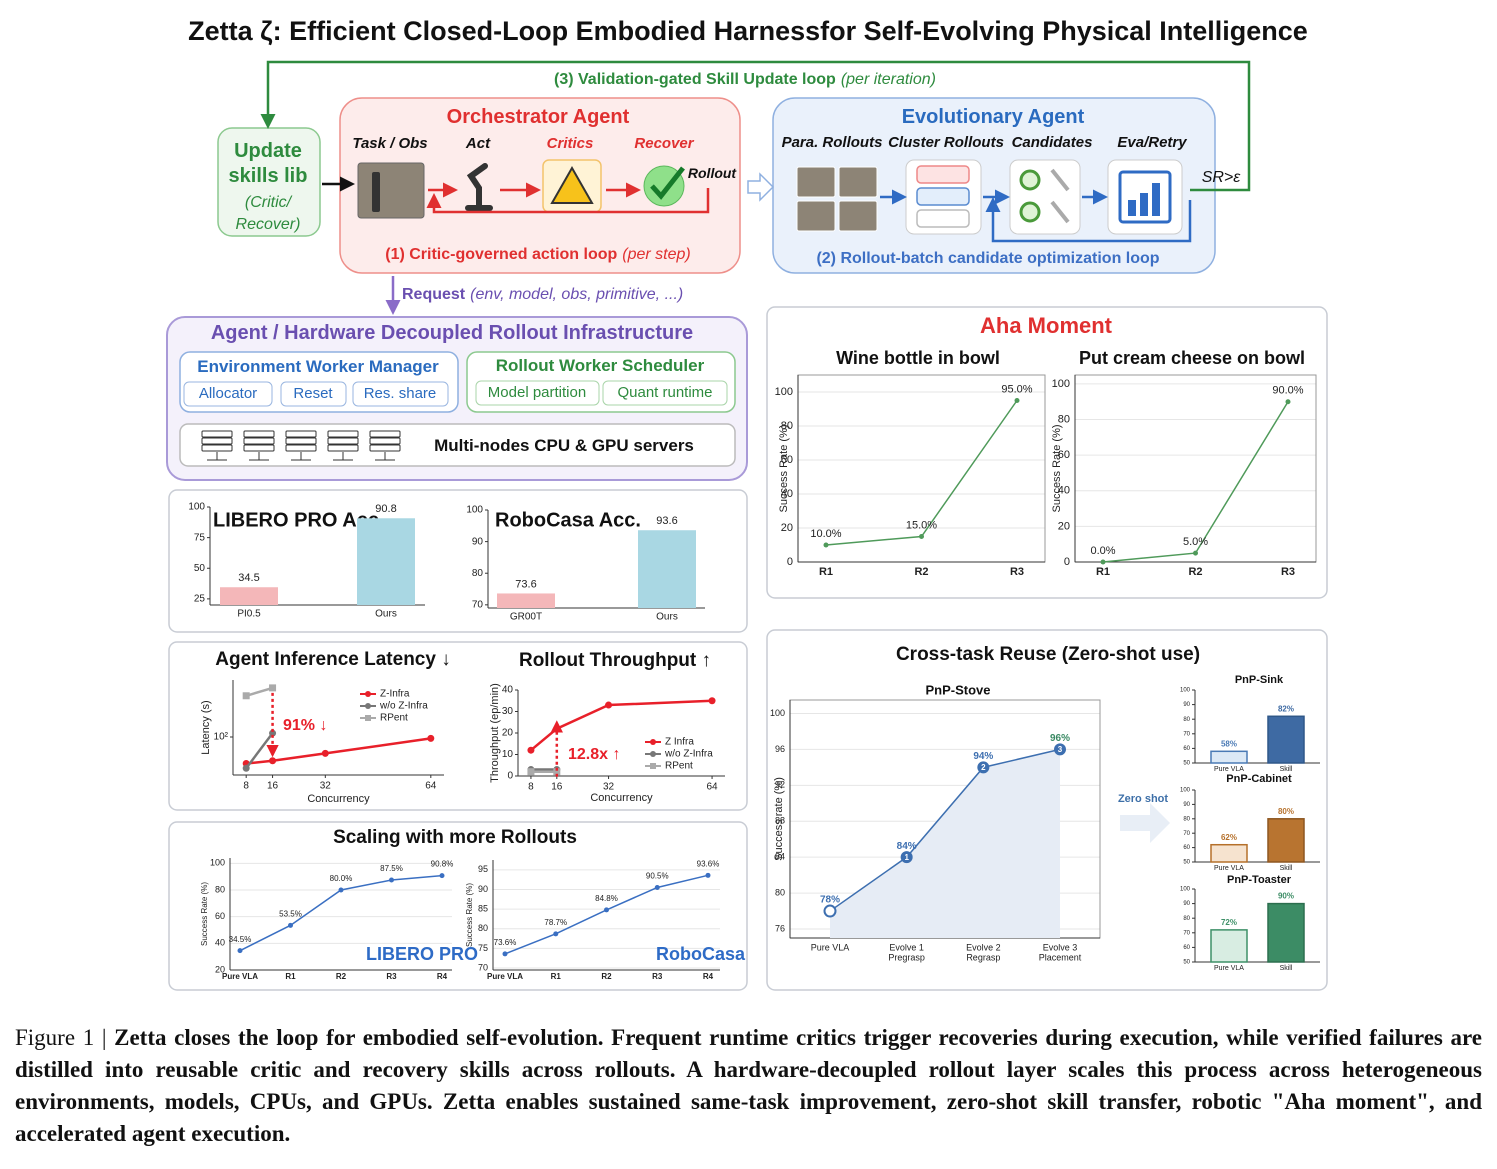  I want to click on y-axis-label: Latency (s), so click(206, 727).